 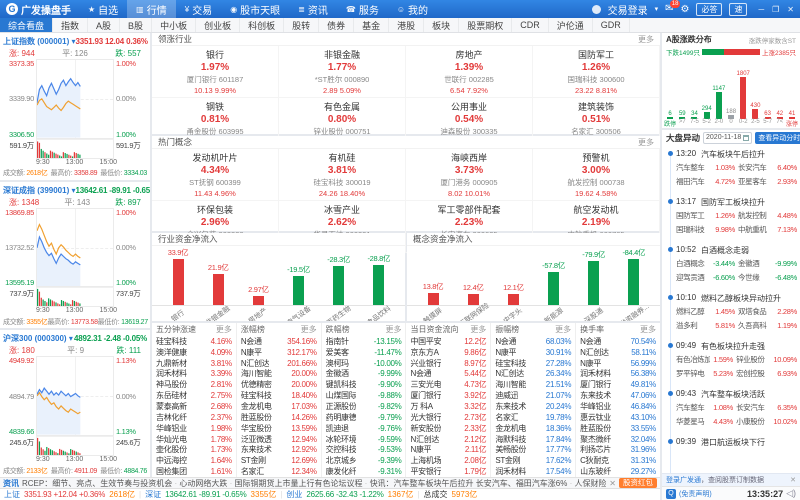 What do you see at coordinates (364, 471) in the screenshot?
I see `table-row: 康发化纤 -9.31%` at bounding box center [364, 471].